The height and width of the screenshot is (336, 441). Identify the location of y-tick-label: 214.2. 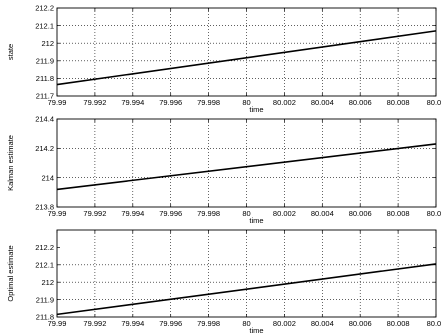
(44, 148).